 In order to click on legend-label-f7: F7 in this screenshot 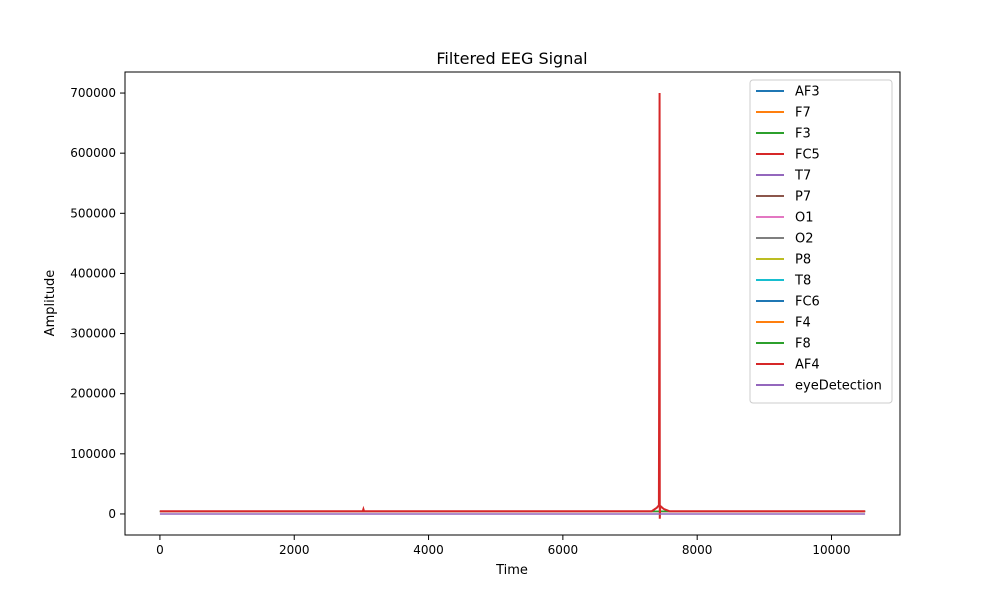, I will do `click(803, 113)`.